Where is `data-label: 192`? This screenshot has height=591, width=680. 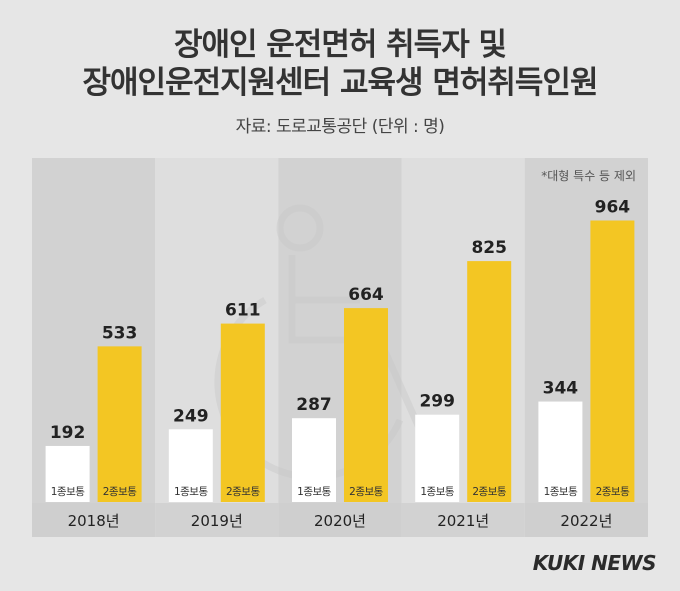 data-label: 192 is located at coordinates (68, 433).